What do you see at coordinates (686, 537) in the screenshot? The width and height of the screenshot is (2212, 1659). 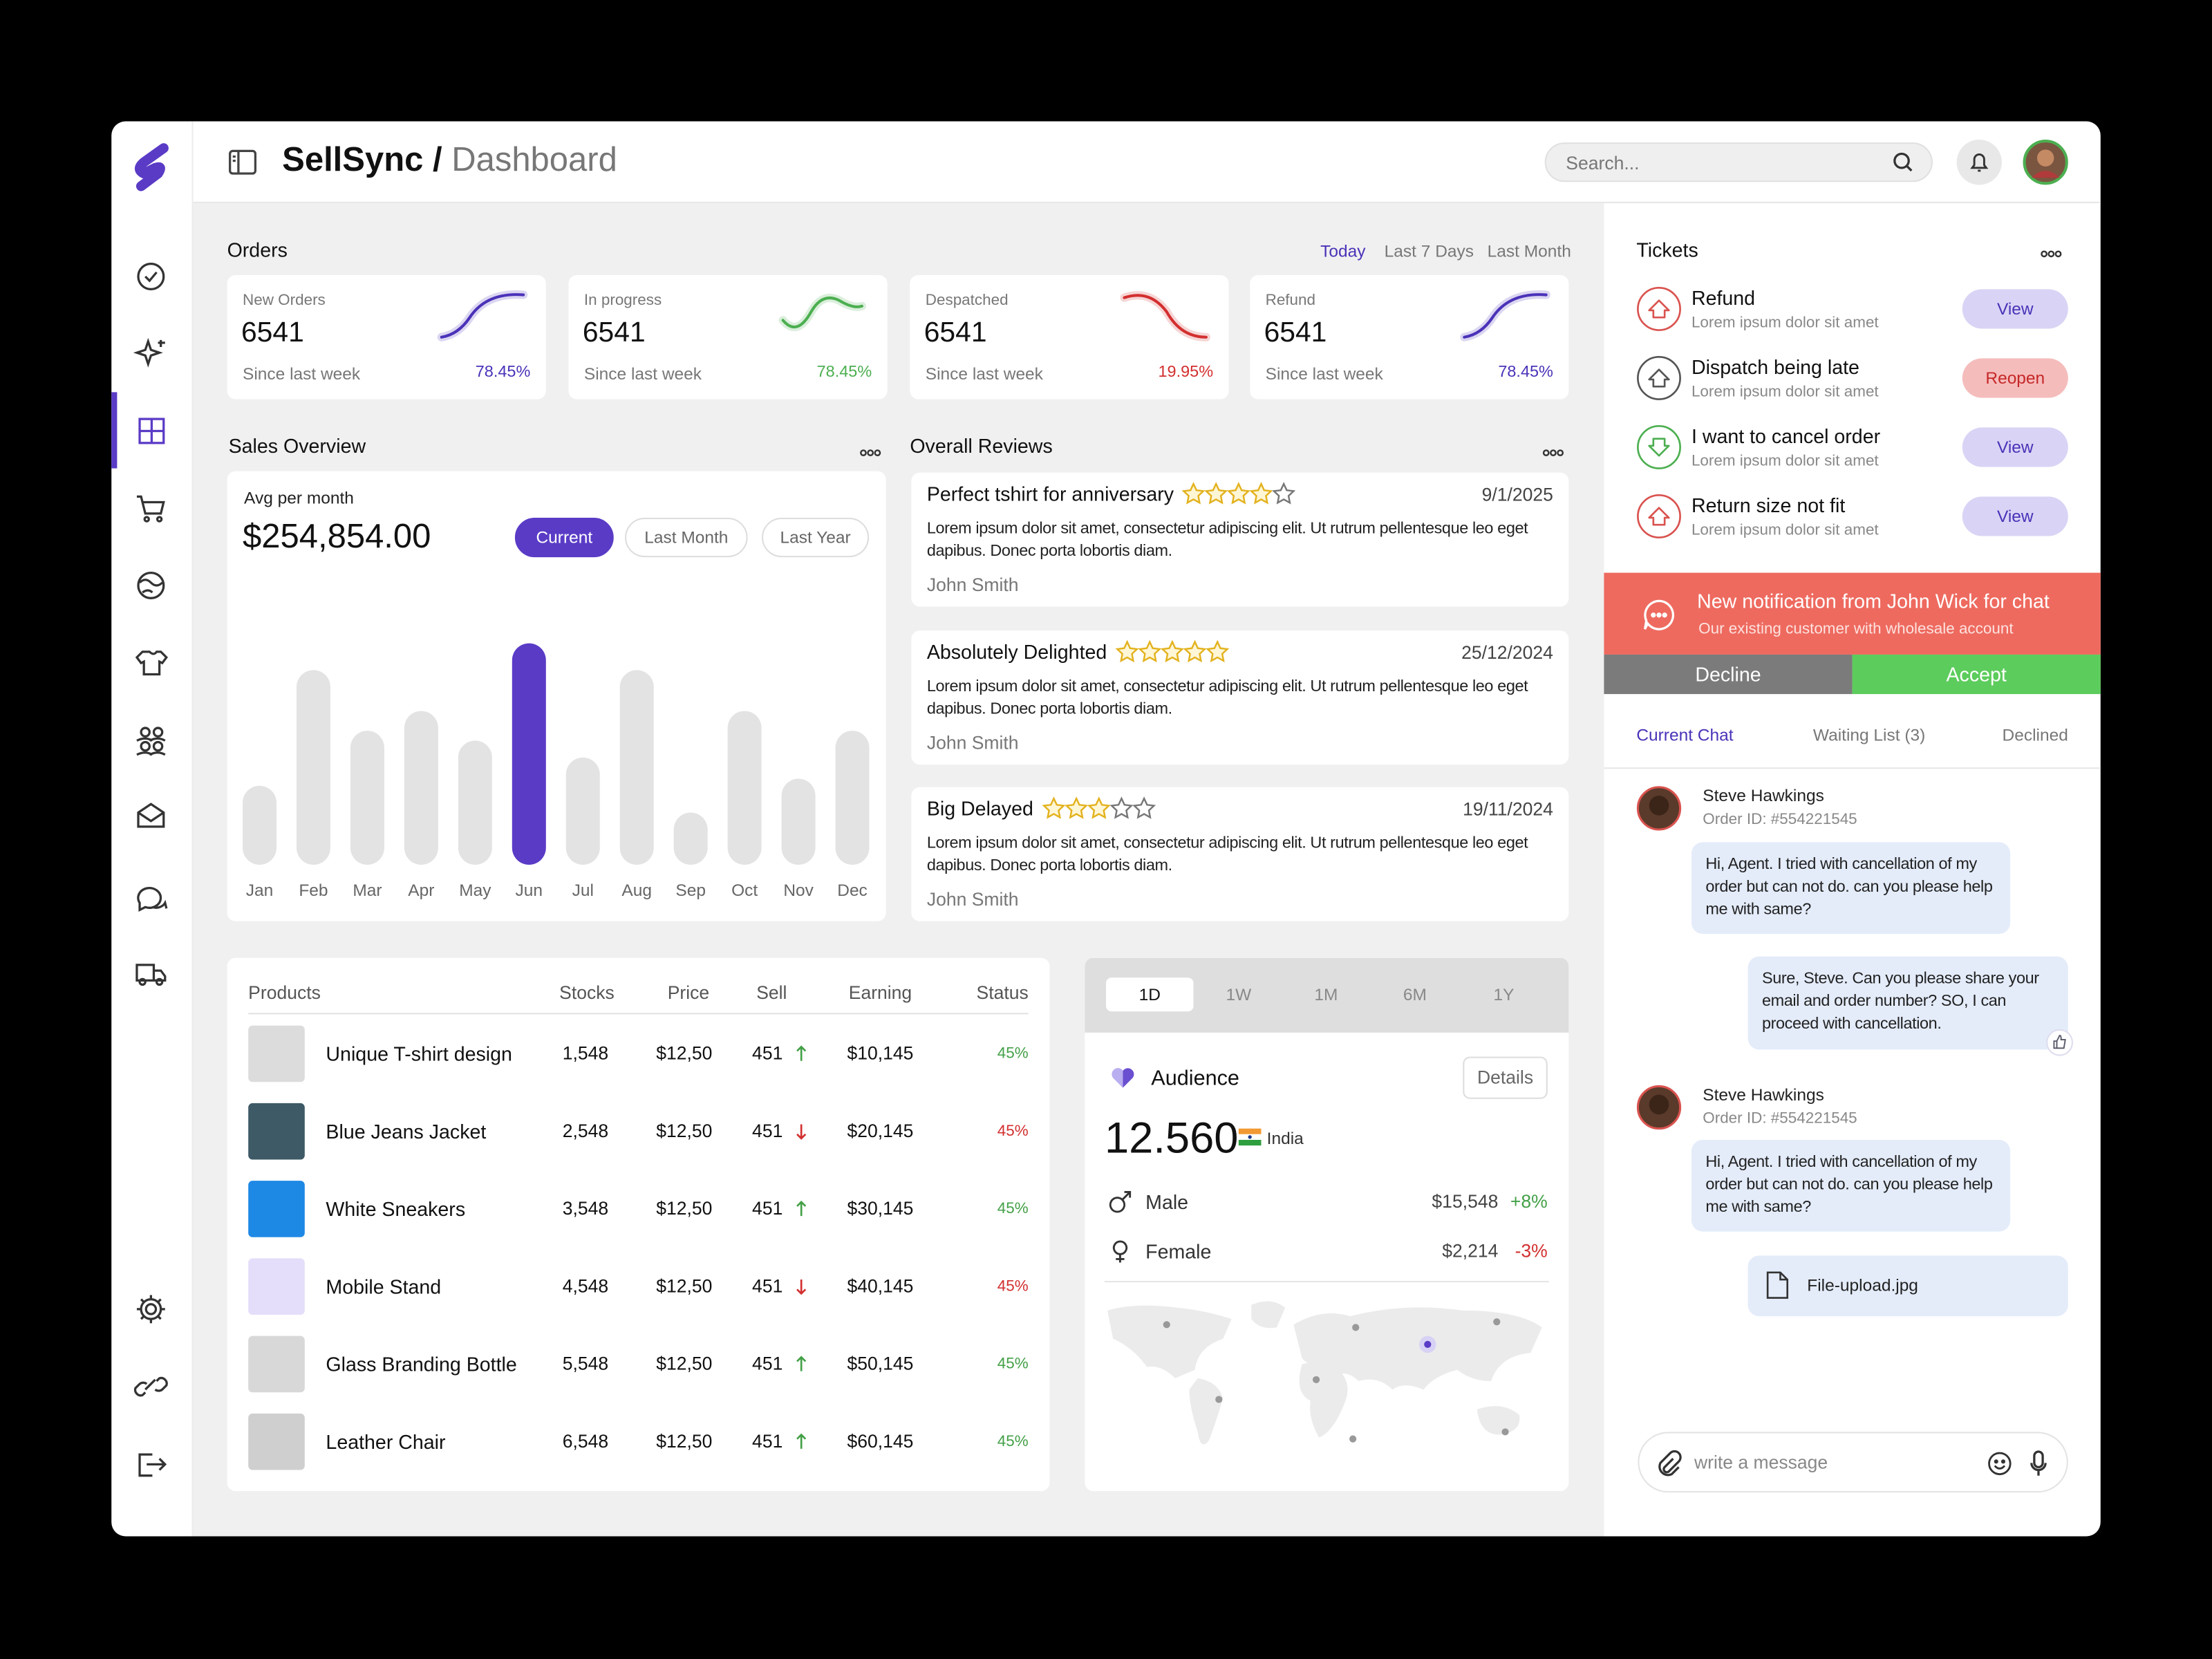 I see `range-button: Last Month` at bounding box center [686, 537].